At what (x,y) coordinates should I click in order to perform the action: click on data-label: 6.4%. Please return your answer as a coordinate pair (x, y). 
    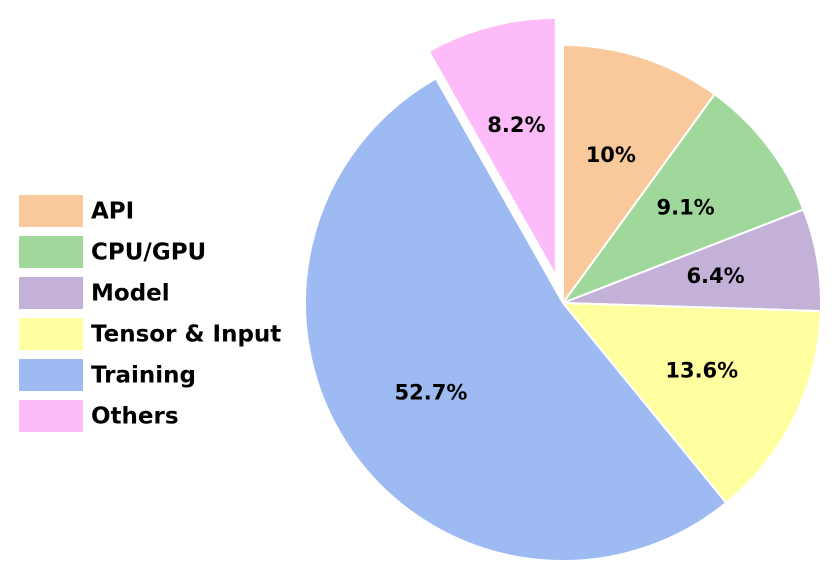
    Looking at the image, I should click on (715, 276).